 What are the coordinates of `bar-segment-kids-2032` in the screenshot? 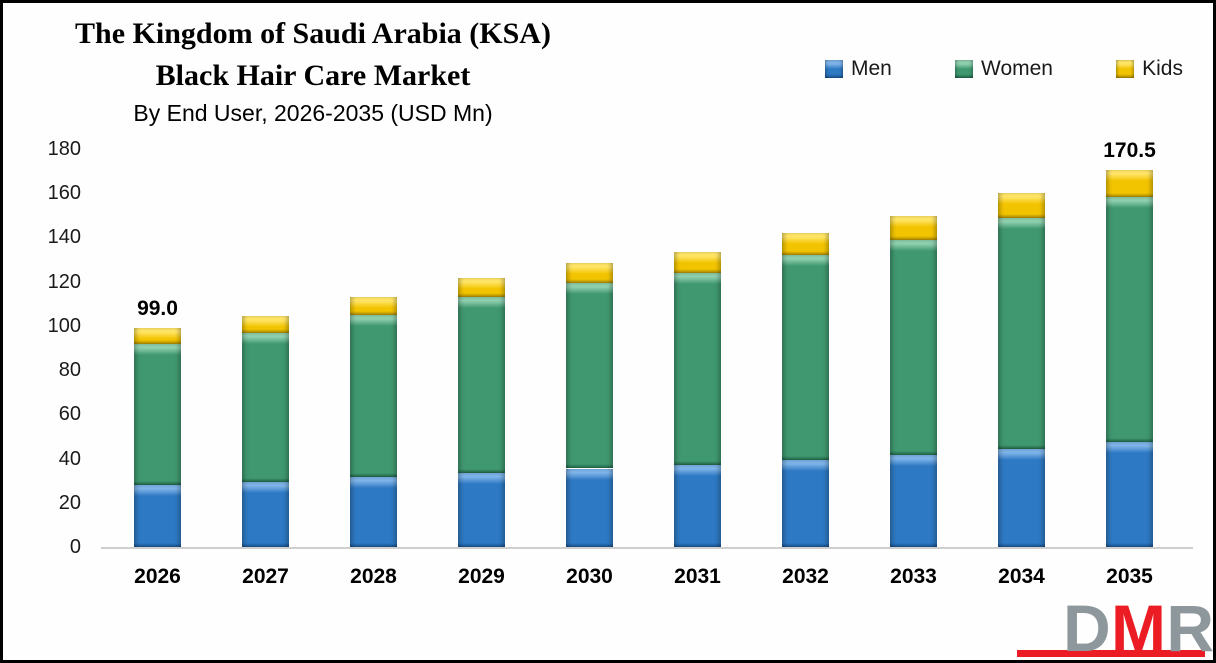 It's located at (805, 244).